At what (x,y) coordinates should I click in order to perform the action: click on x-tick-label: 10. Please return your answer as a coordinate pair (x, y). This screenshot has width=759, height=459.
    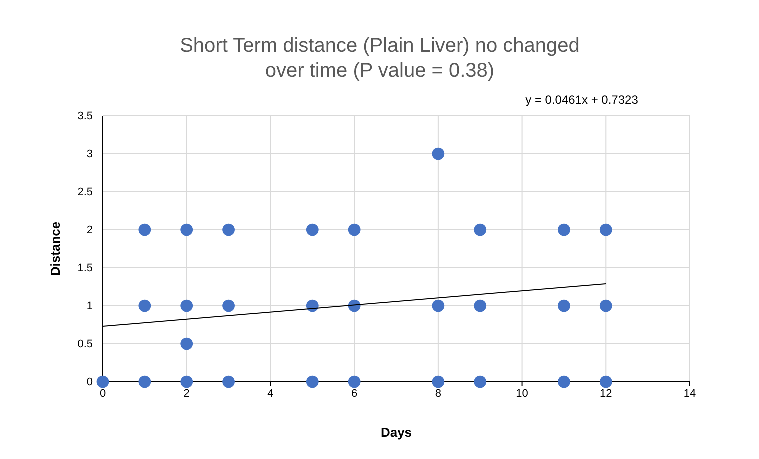
    Looking at the image, I should click on (522, 394).